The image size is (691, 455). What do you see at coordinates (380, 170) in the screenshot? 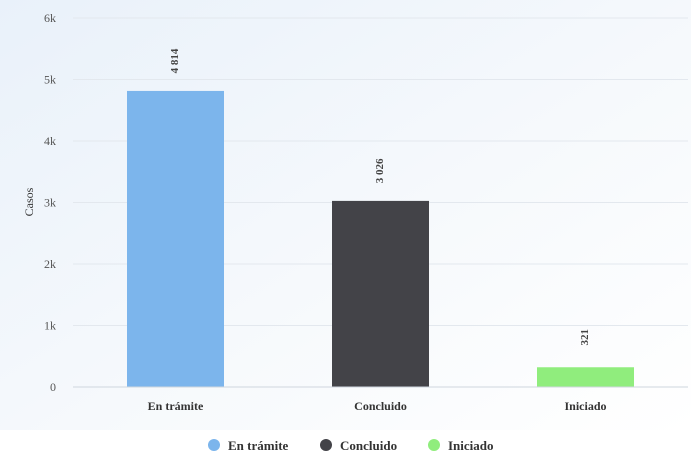
I see `data-label: 3 026` at bounding box center [380, 170].